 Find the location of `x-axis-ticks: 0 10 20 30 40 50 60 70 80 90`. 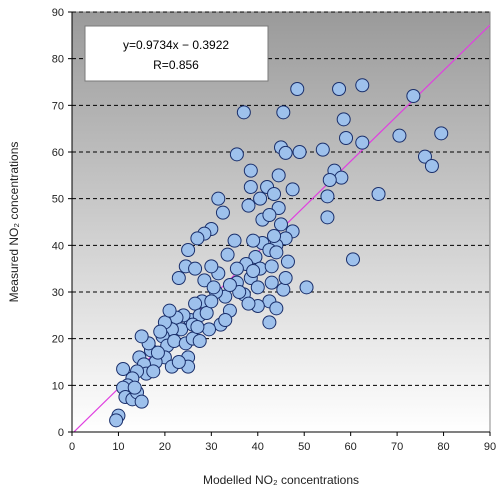

x-axis-ticks: 0 10 20 30 40 50 60 70 80 90 is located at coordinates (282, 442).